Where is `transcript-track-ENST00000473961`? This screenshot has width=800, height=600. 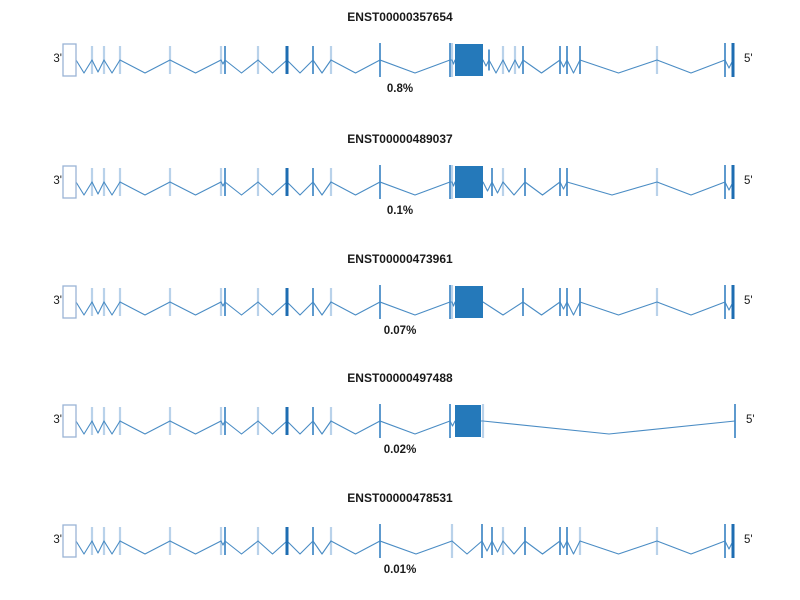 transcript-track-ENST00000473961 is located at coordinates (398, 302).